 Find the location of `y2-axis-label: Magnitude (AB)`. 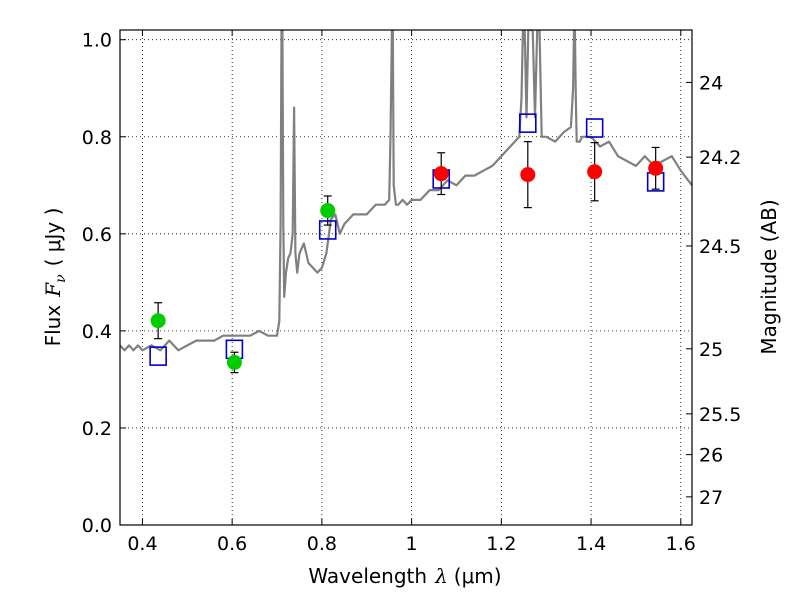

y2-axis-label: Magnitude (AB) is located at coordinates (769, 276).